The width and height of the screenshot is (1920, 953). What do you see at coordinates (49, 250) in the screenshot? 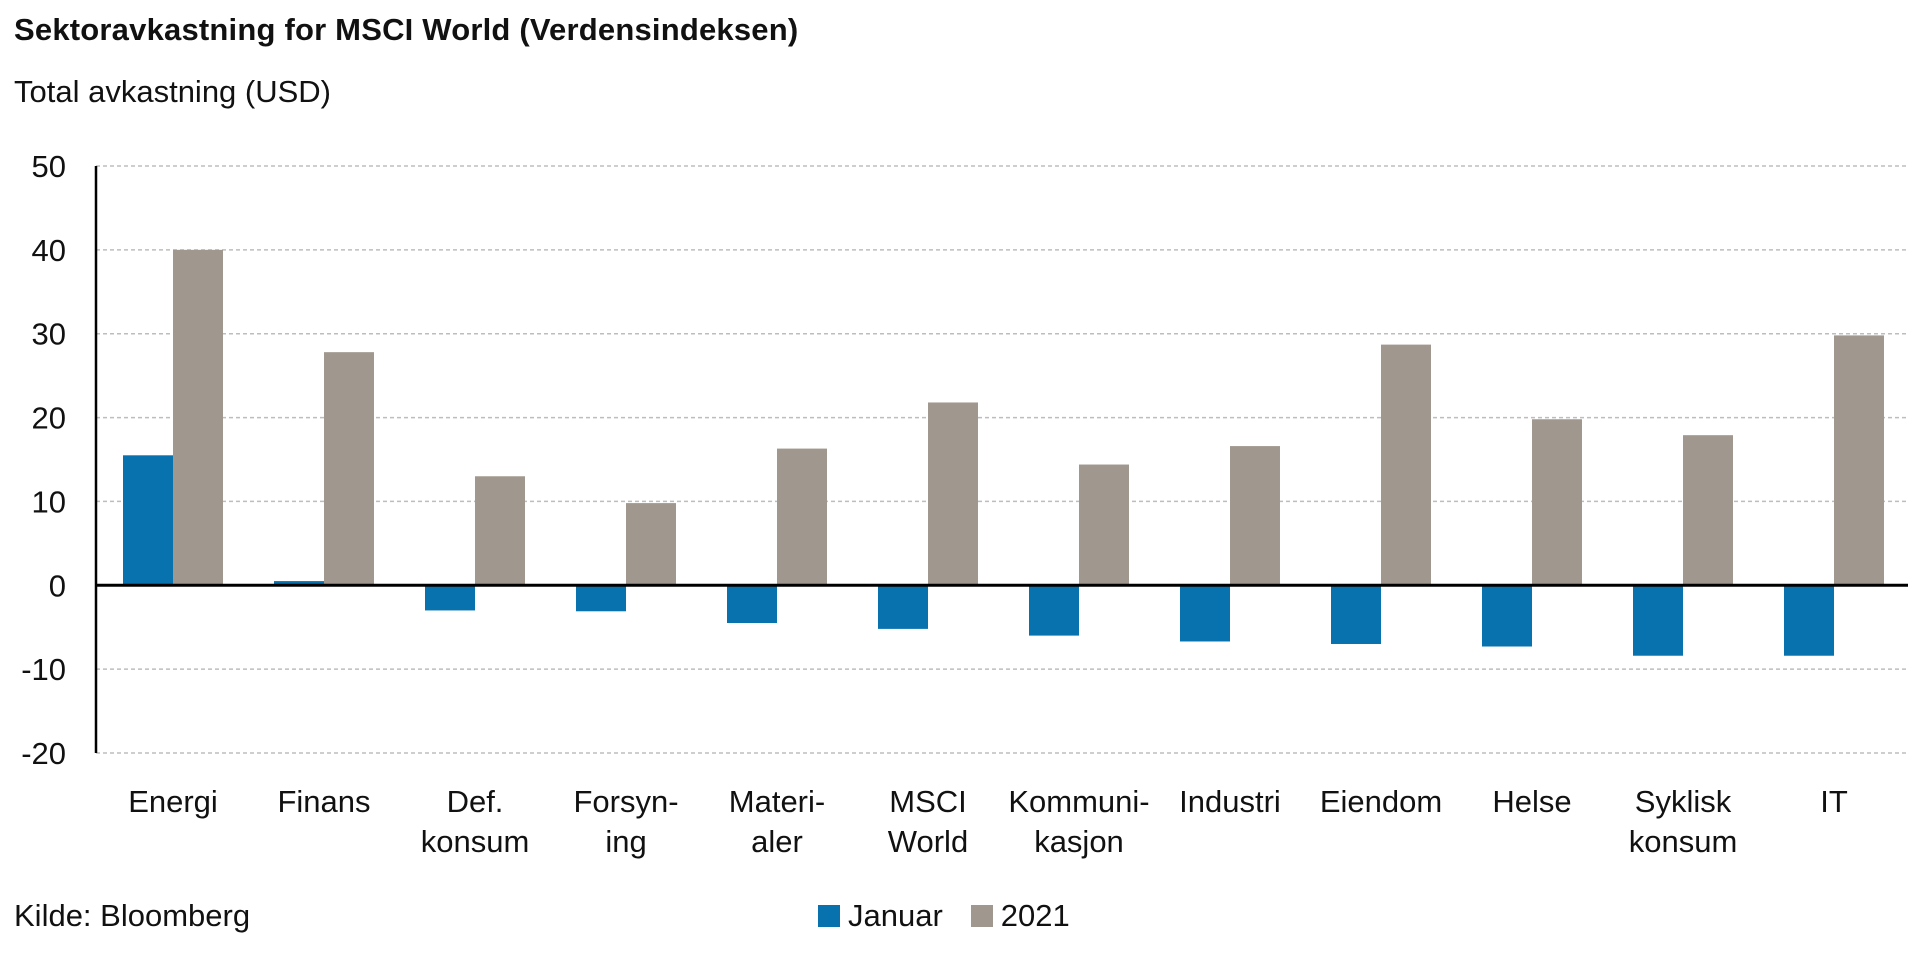
I see `y-tick-label: 40` at bounding box center [49, 250].